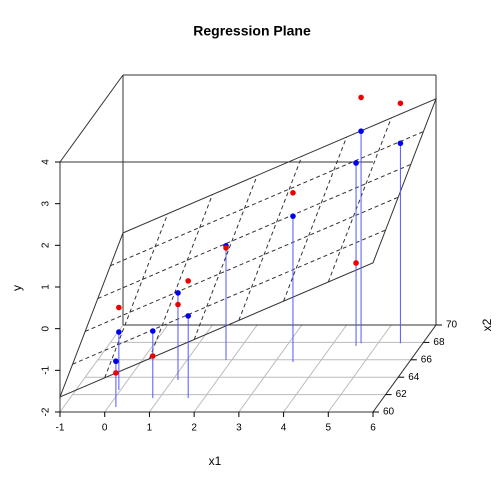 This screenshot has height=504, width=504. What do you see at coordinates (46, 203) in the screenshot?
I see `z-tick-label: 3` at bounding box center [46, 203].